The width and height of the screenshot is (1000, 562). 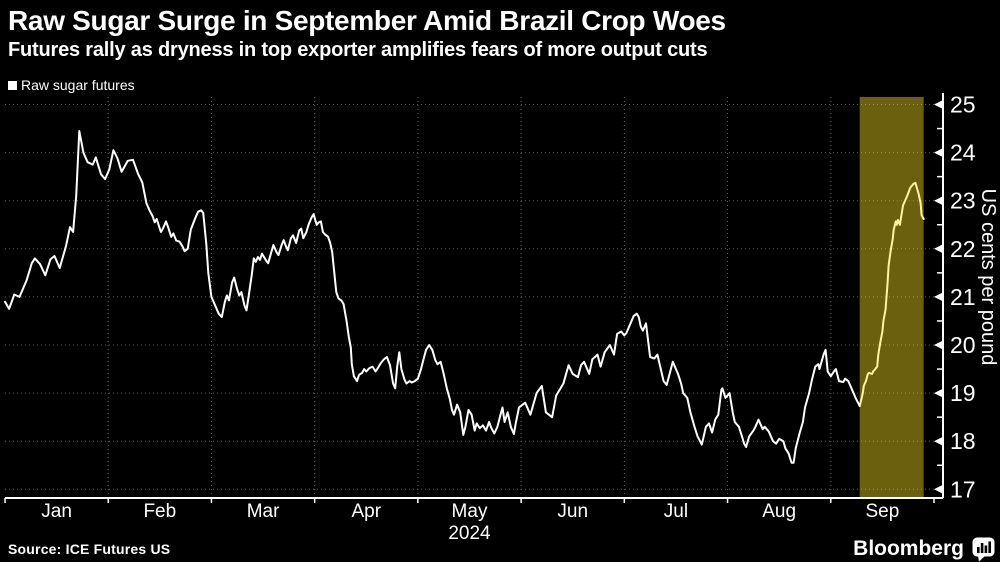 What do you see at coordinates (366, 511) in the screenshot?
I see `svg-text: Apr` at bounding box center [366, 511].